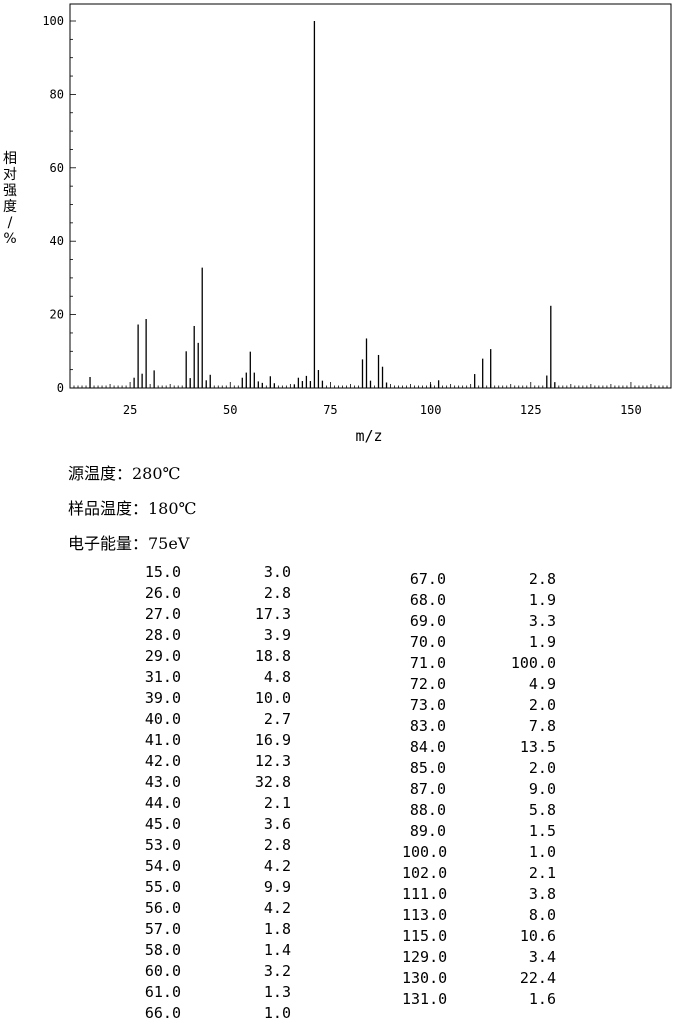  What do you see at coordinates (425, 894) in the screenshot?
I see `peak-mz: 111.0` at bounding box center [425, 894].